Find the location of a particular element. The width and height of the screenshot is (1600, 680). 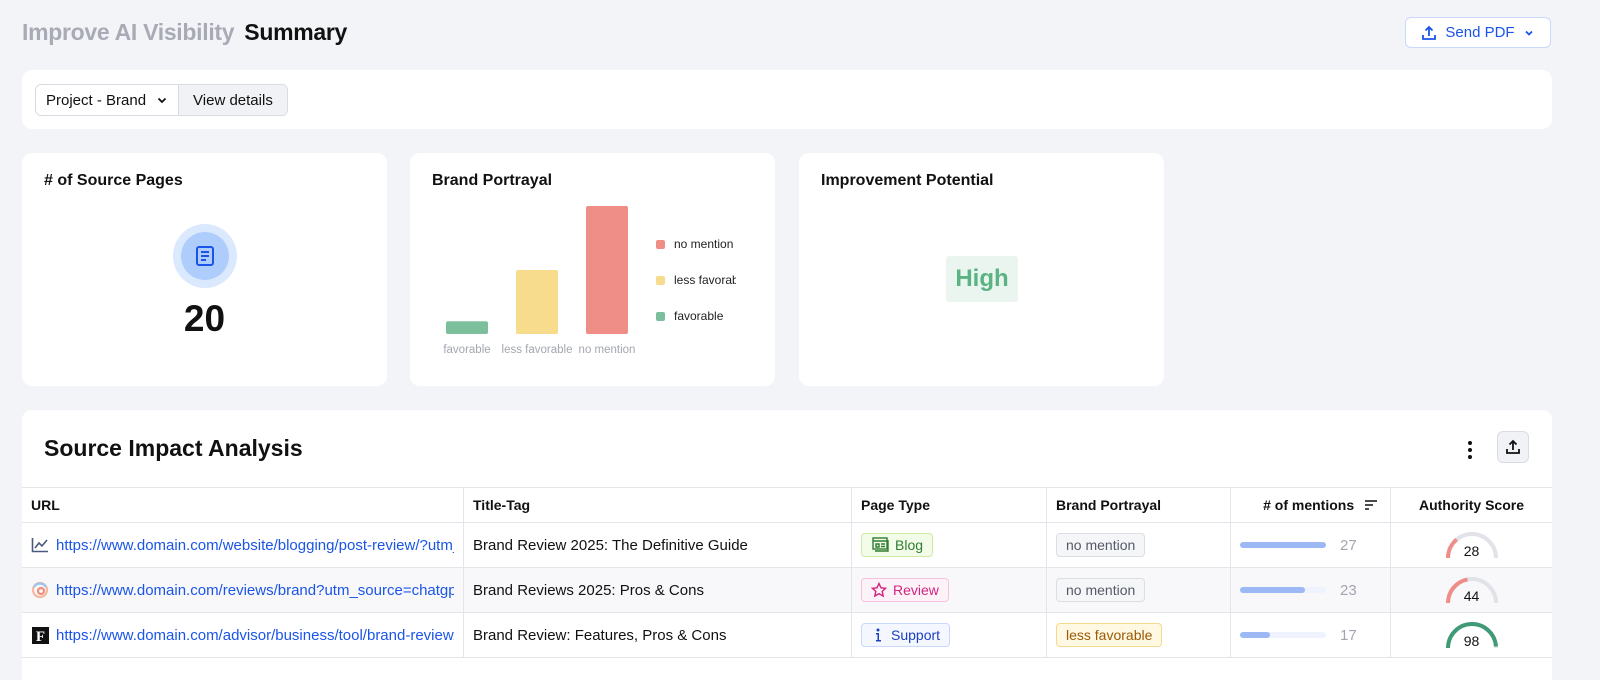

improvement-potential-card: Improvement Potential High is located at coordinates (981, 269).